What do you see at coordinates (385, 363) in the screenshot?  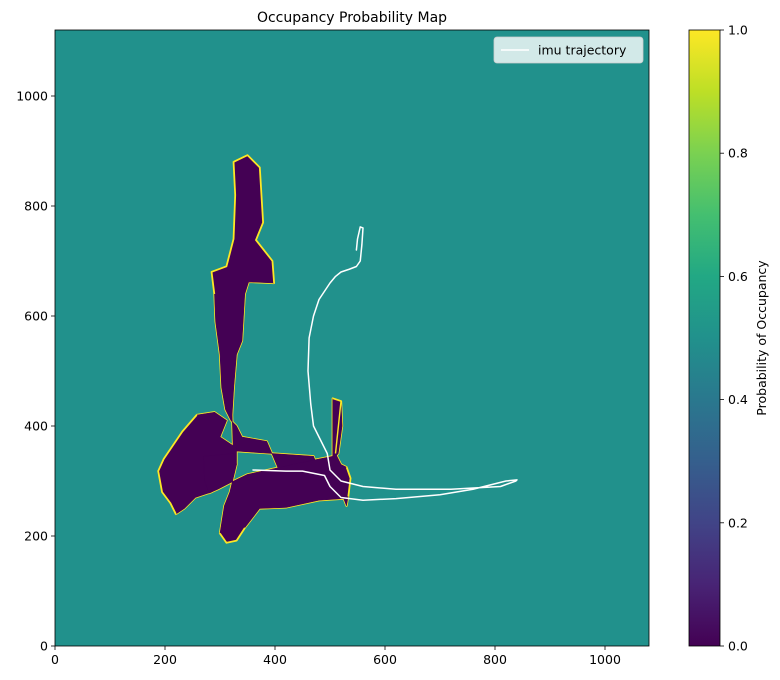 I see `series-line-imu-trajectory` at bounding box center [385, 363].